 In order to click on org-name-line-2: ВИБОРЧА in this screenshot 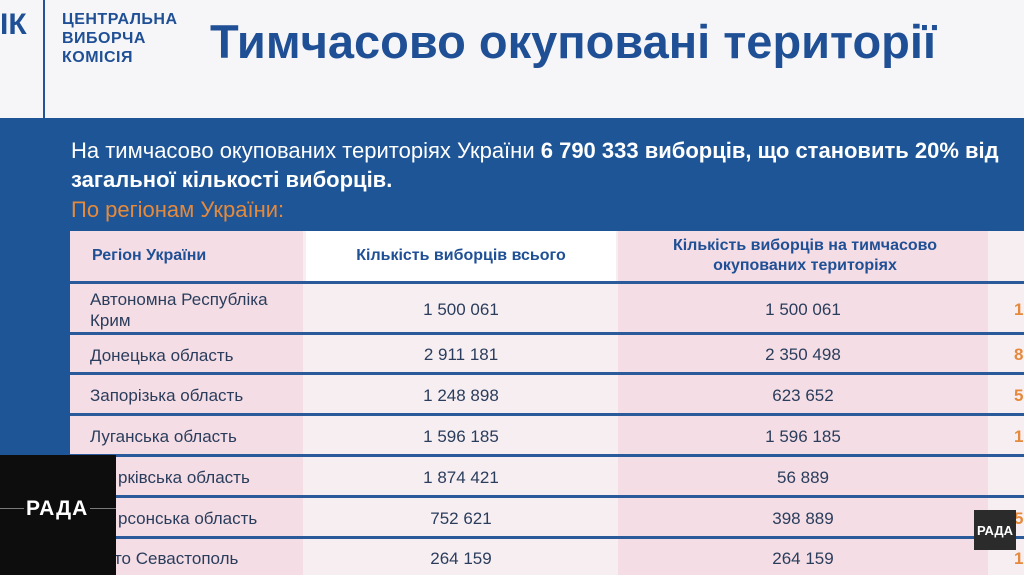, I will do `click(104, 38)`.